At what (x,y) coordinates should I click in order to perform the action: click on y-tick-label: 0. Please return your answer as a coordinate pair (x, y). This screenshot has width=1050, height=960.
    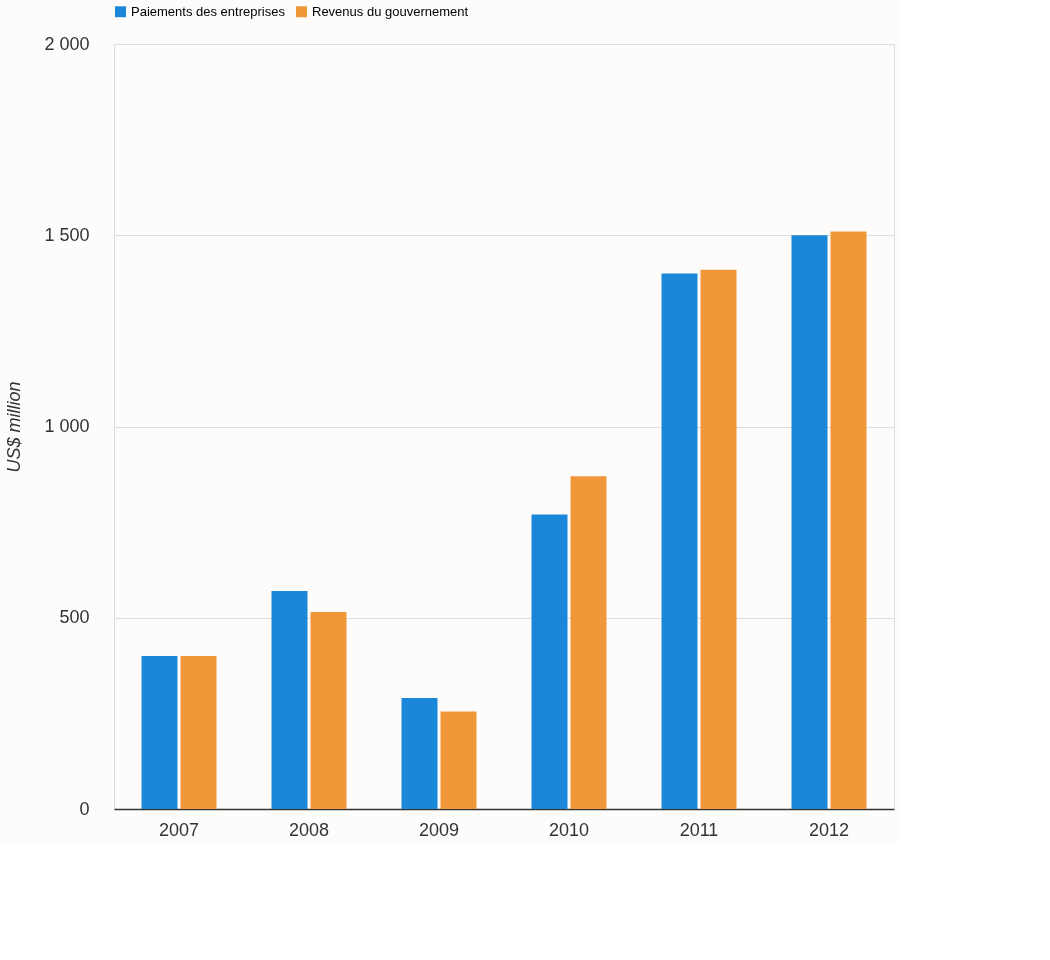
    Looking at the image, I should click on (84, 808).